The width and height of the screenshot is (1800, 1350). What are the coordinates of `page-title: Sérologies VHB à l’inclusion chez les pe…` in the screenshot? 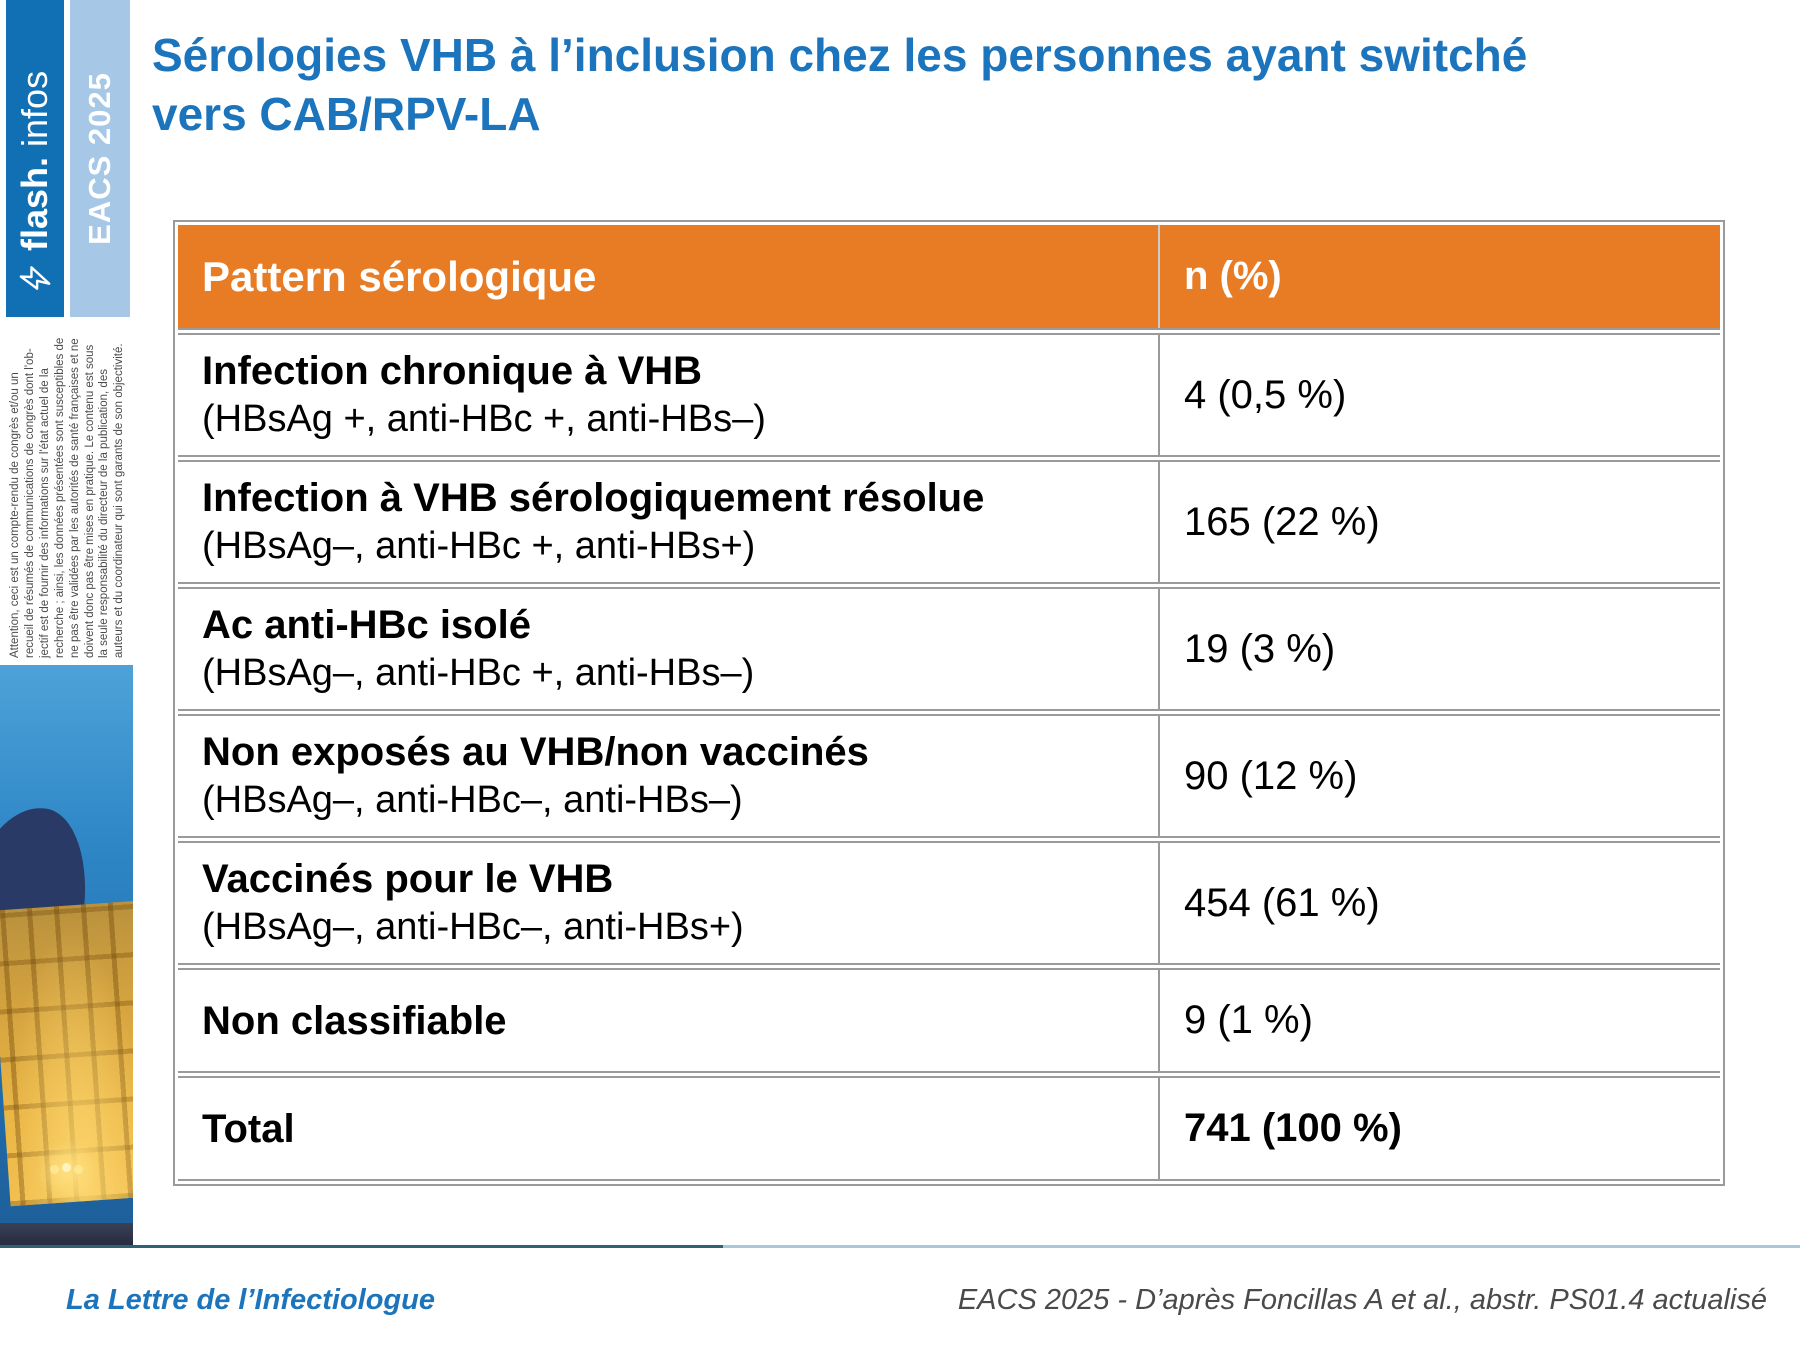 It's located at (840, 84).